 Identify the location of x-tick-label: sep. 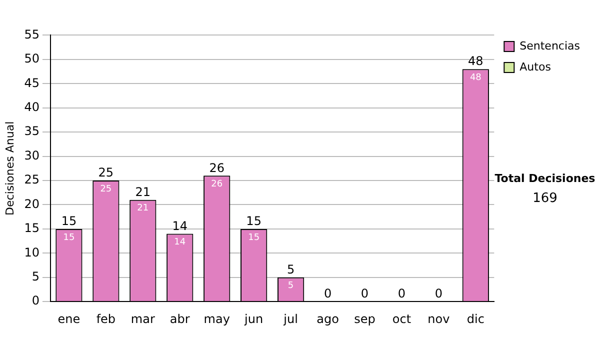
(365, 319).